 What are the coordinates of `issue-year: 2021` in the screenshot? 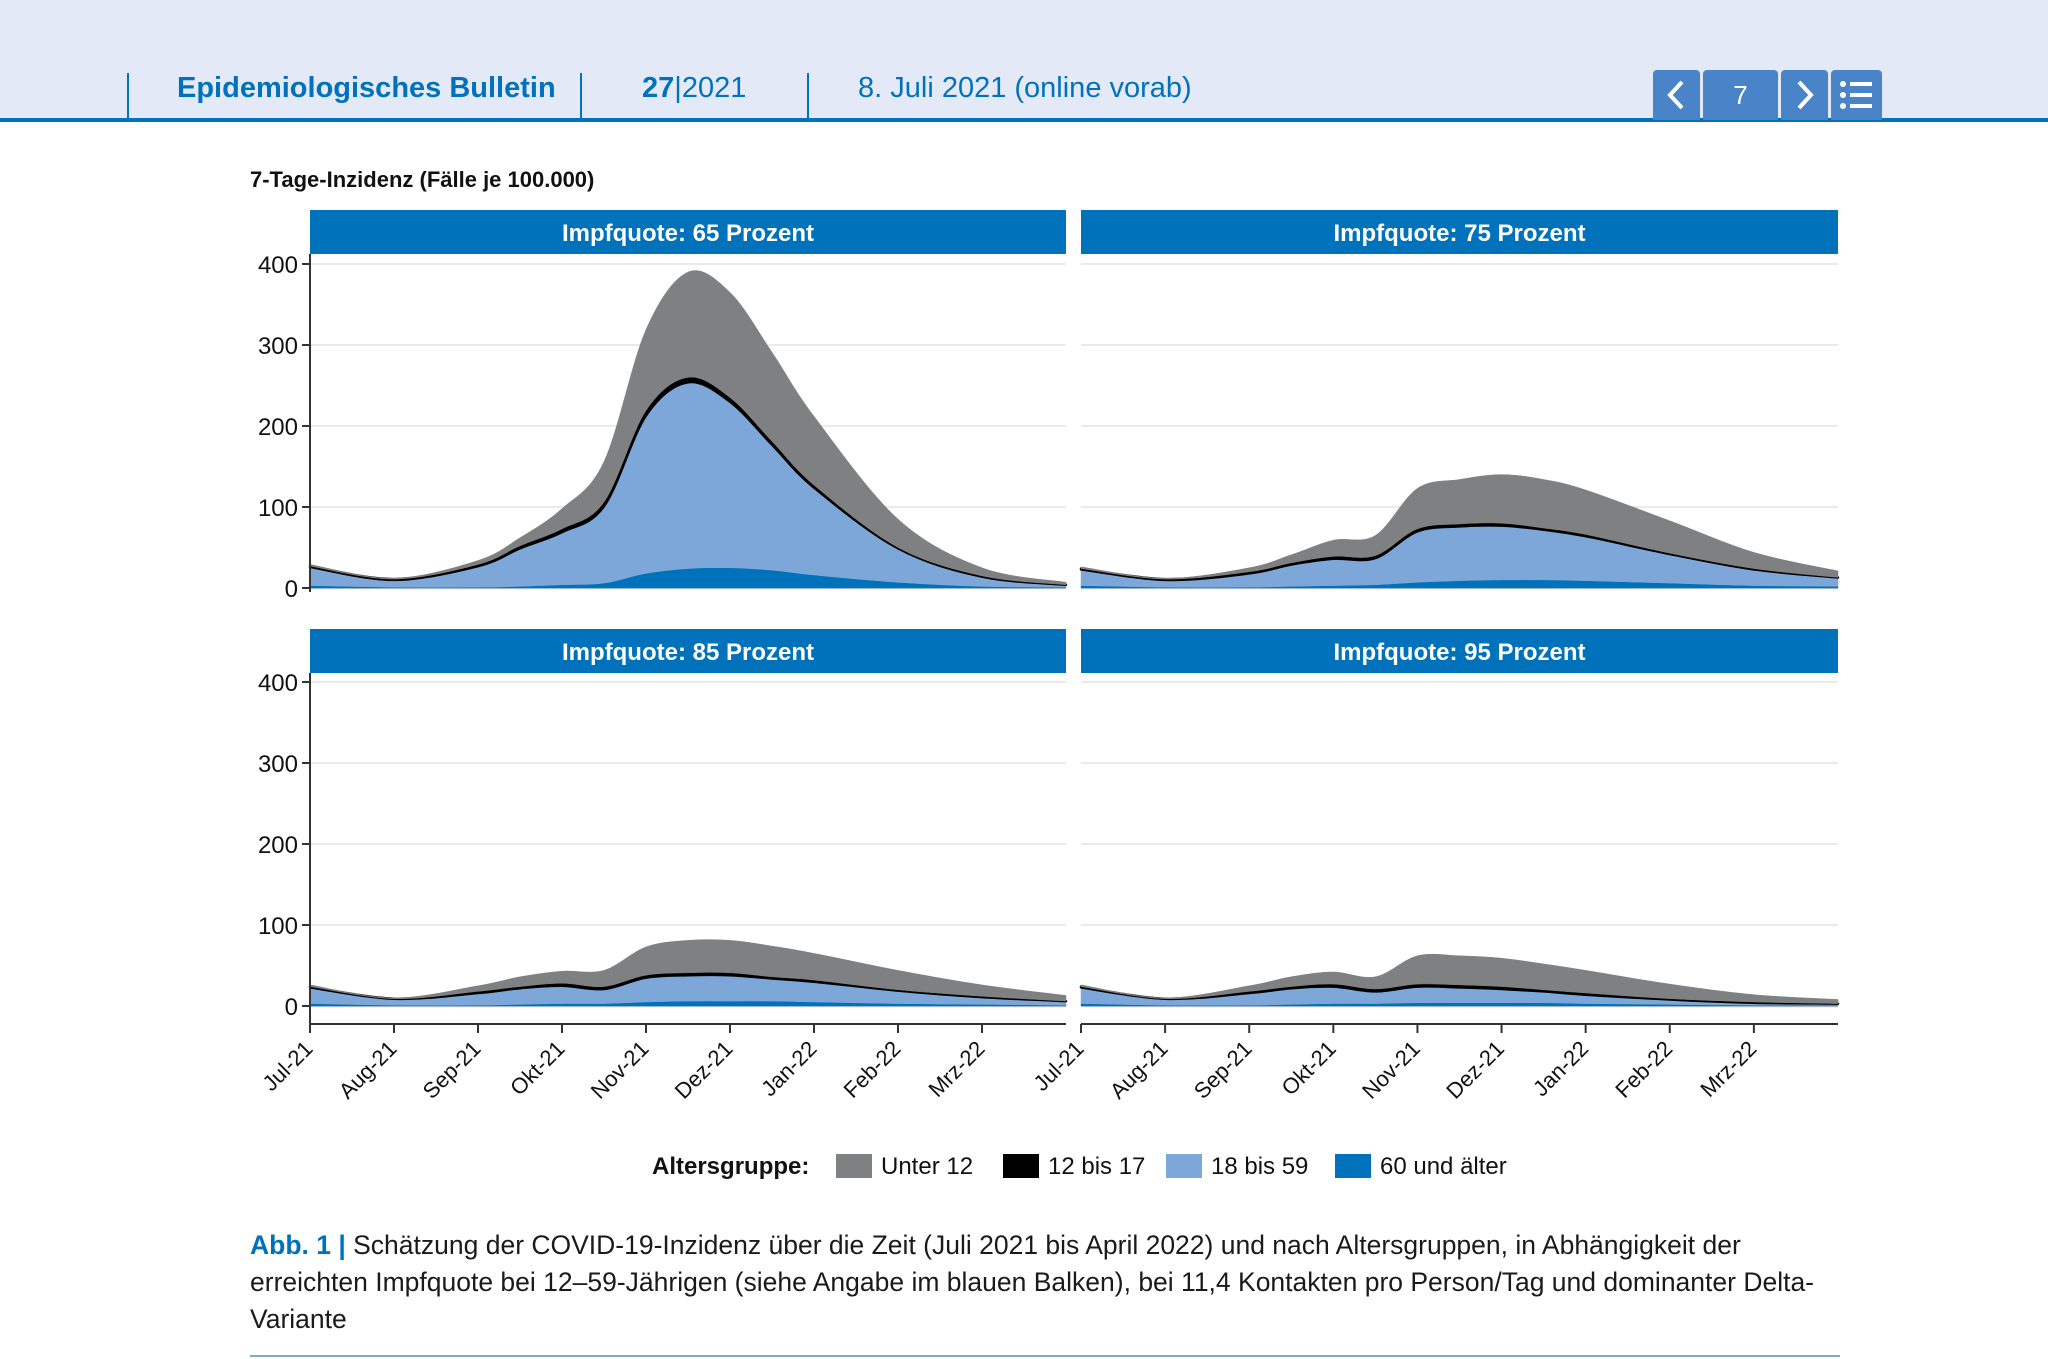 It's located at (714, 88).